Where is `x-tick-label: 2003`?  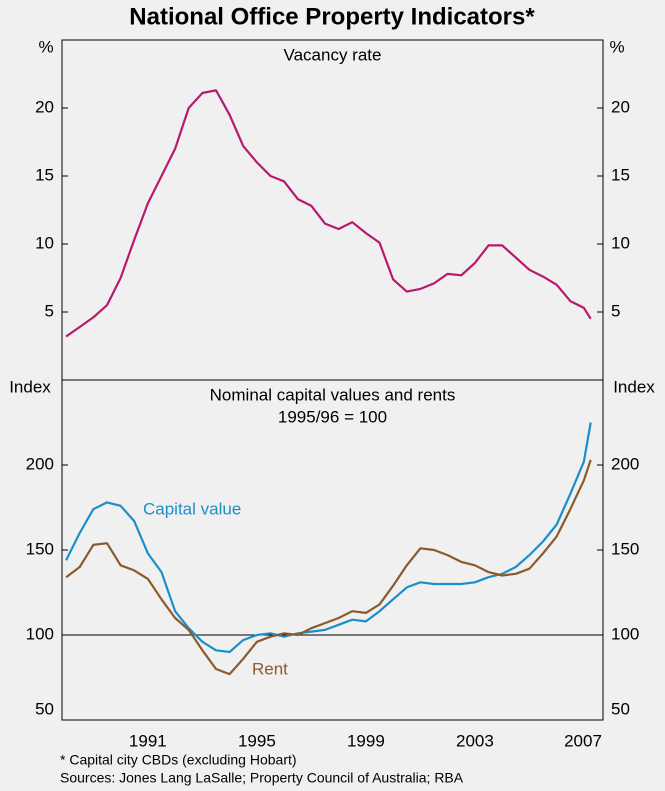 x-tick-label: 2003 is located at coordinates (475, 740).